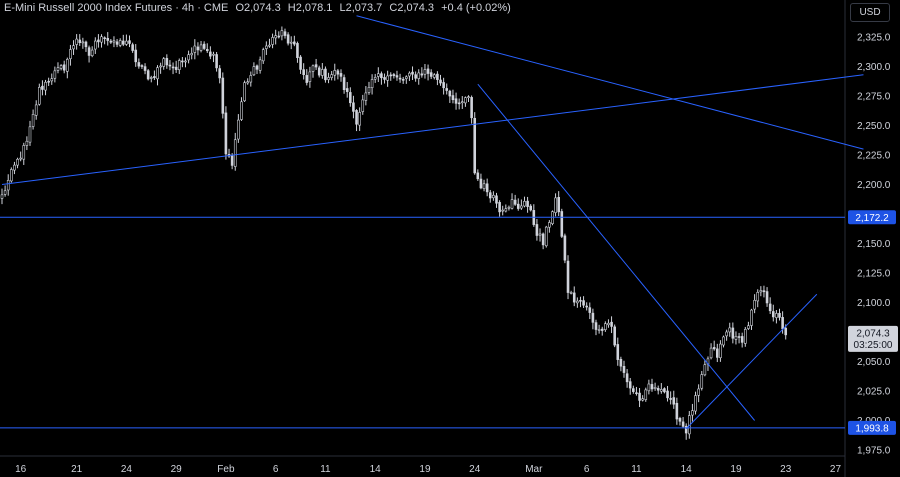  I want to click on last-price-label: 2,074.3, so click(873, 333).